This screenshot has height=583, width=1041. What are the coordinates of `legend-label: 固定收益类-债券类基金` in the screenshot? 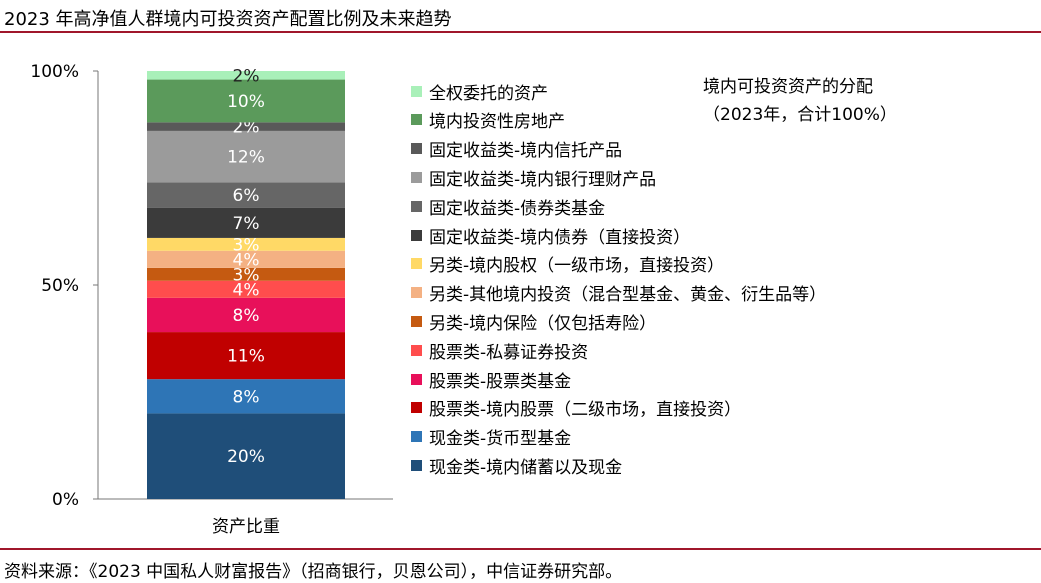 It's located at (517, 208).